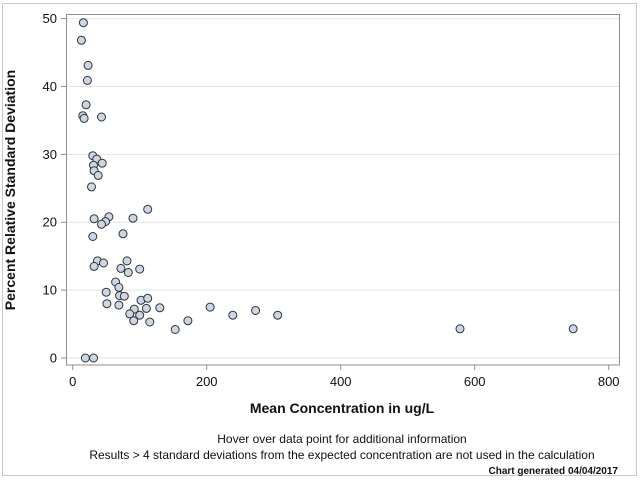 The height and width of the screenshot is (480, 640). Describe the element at coordinates (50, 154) in the screenshot. I see `y-tick-label: 30` at that location.